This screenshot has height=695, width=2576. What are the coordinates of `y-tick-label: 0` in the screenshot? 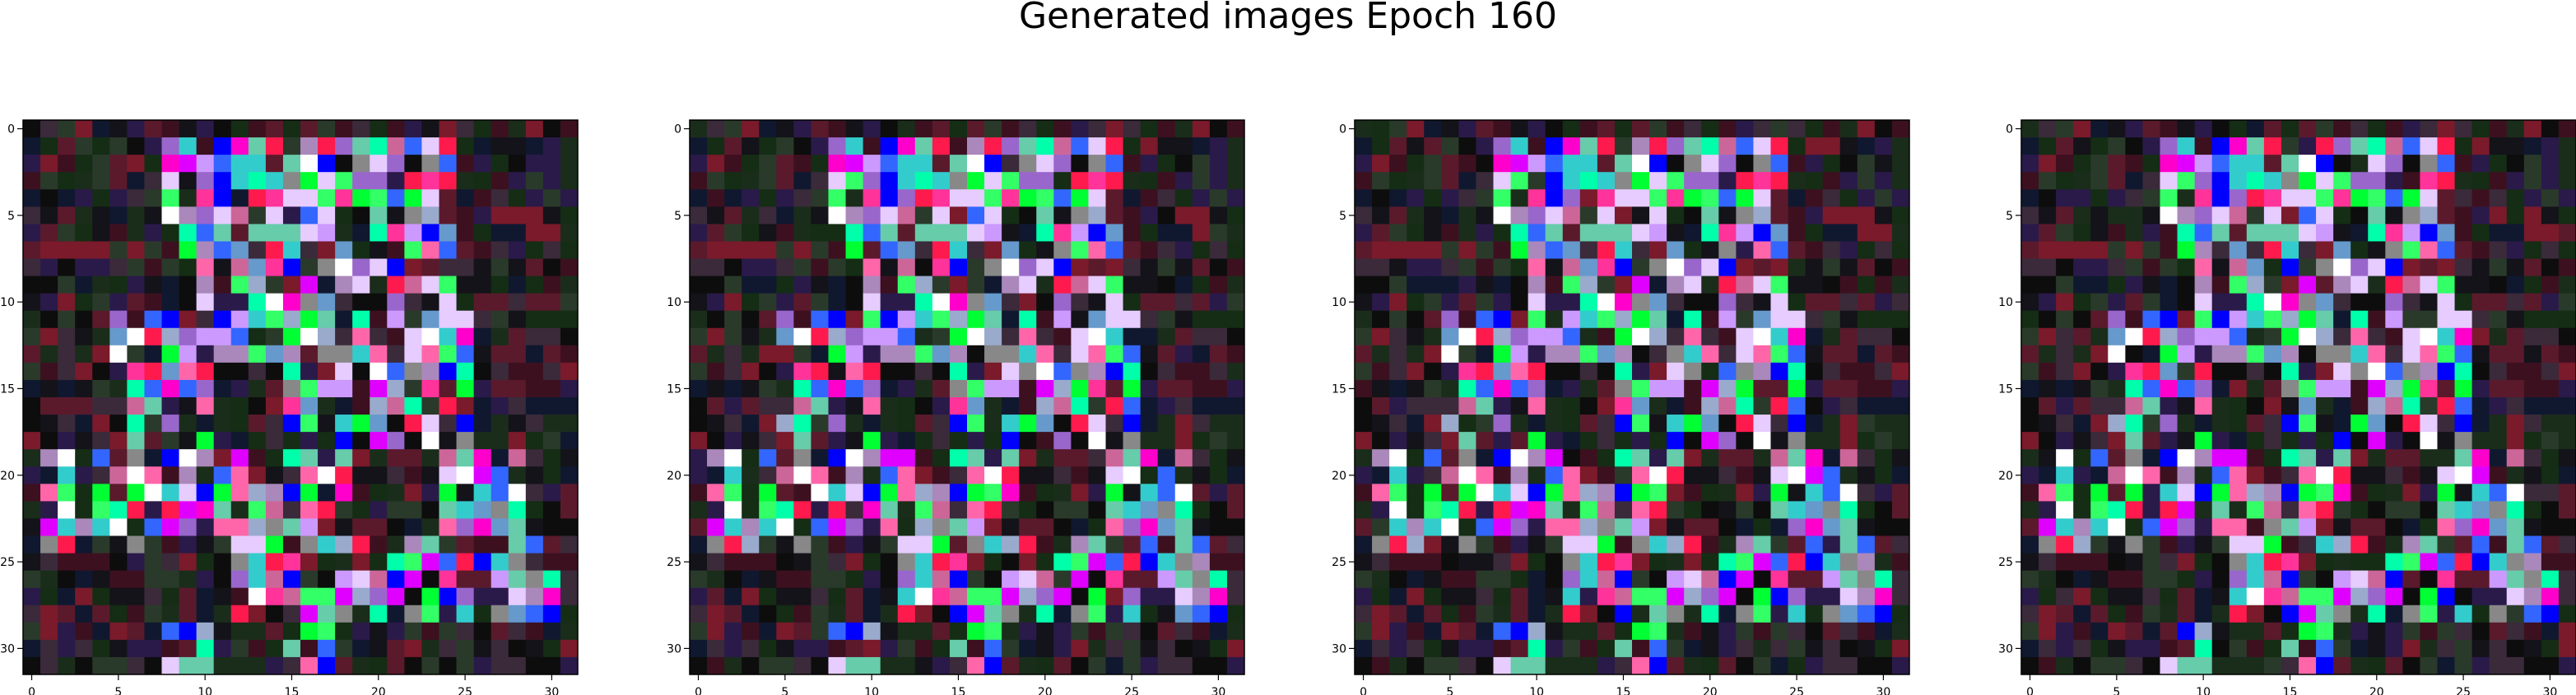 It's located at (11, 130).